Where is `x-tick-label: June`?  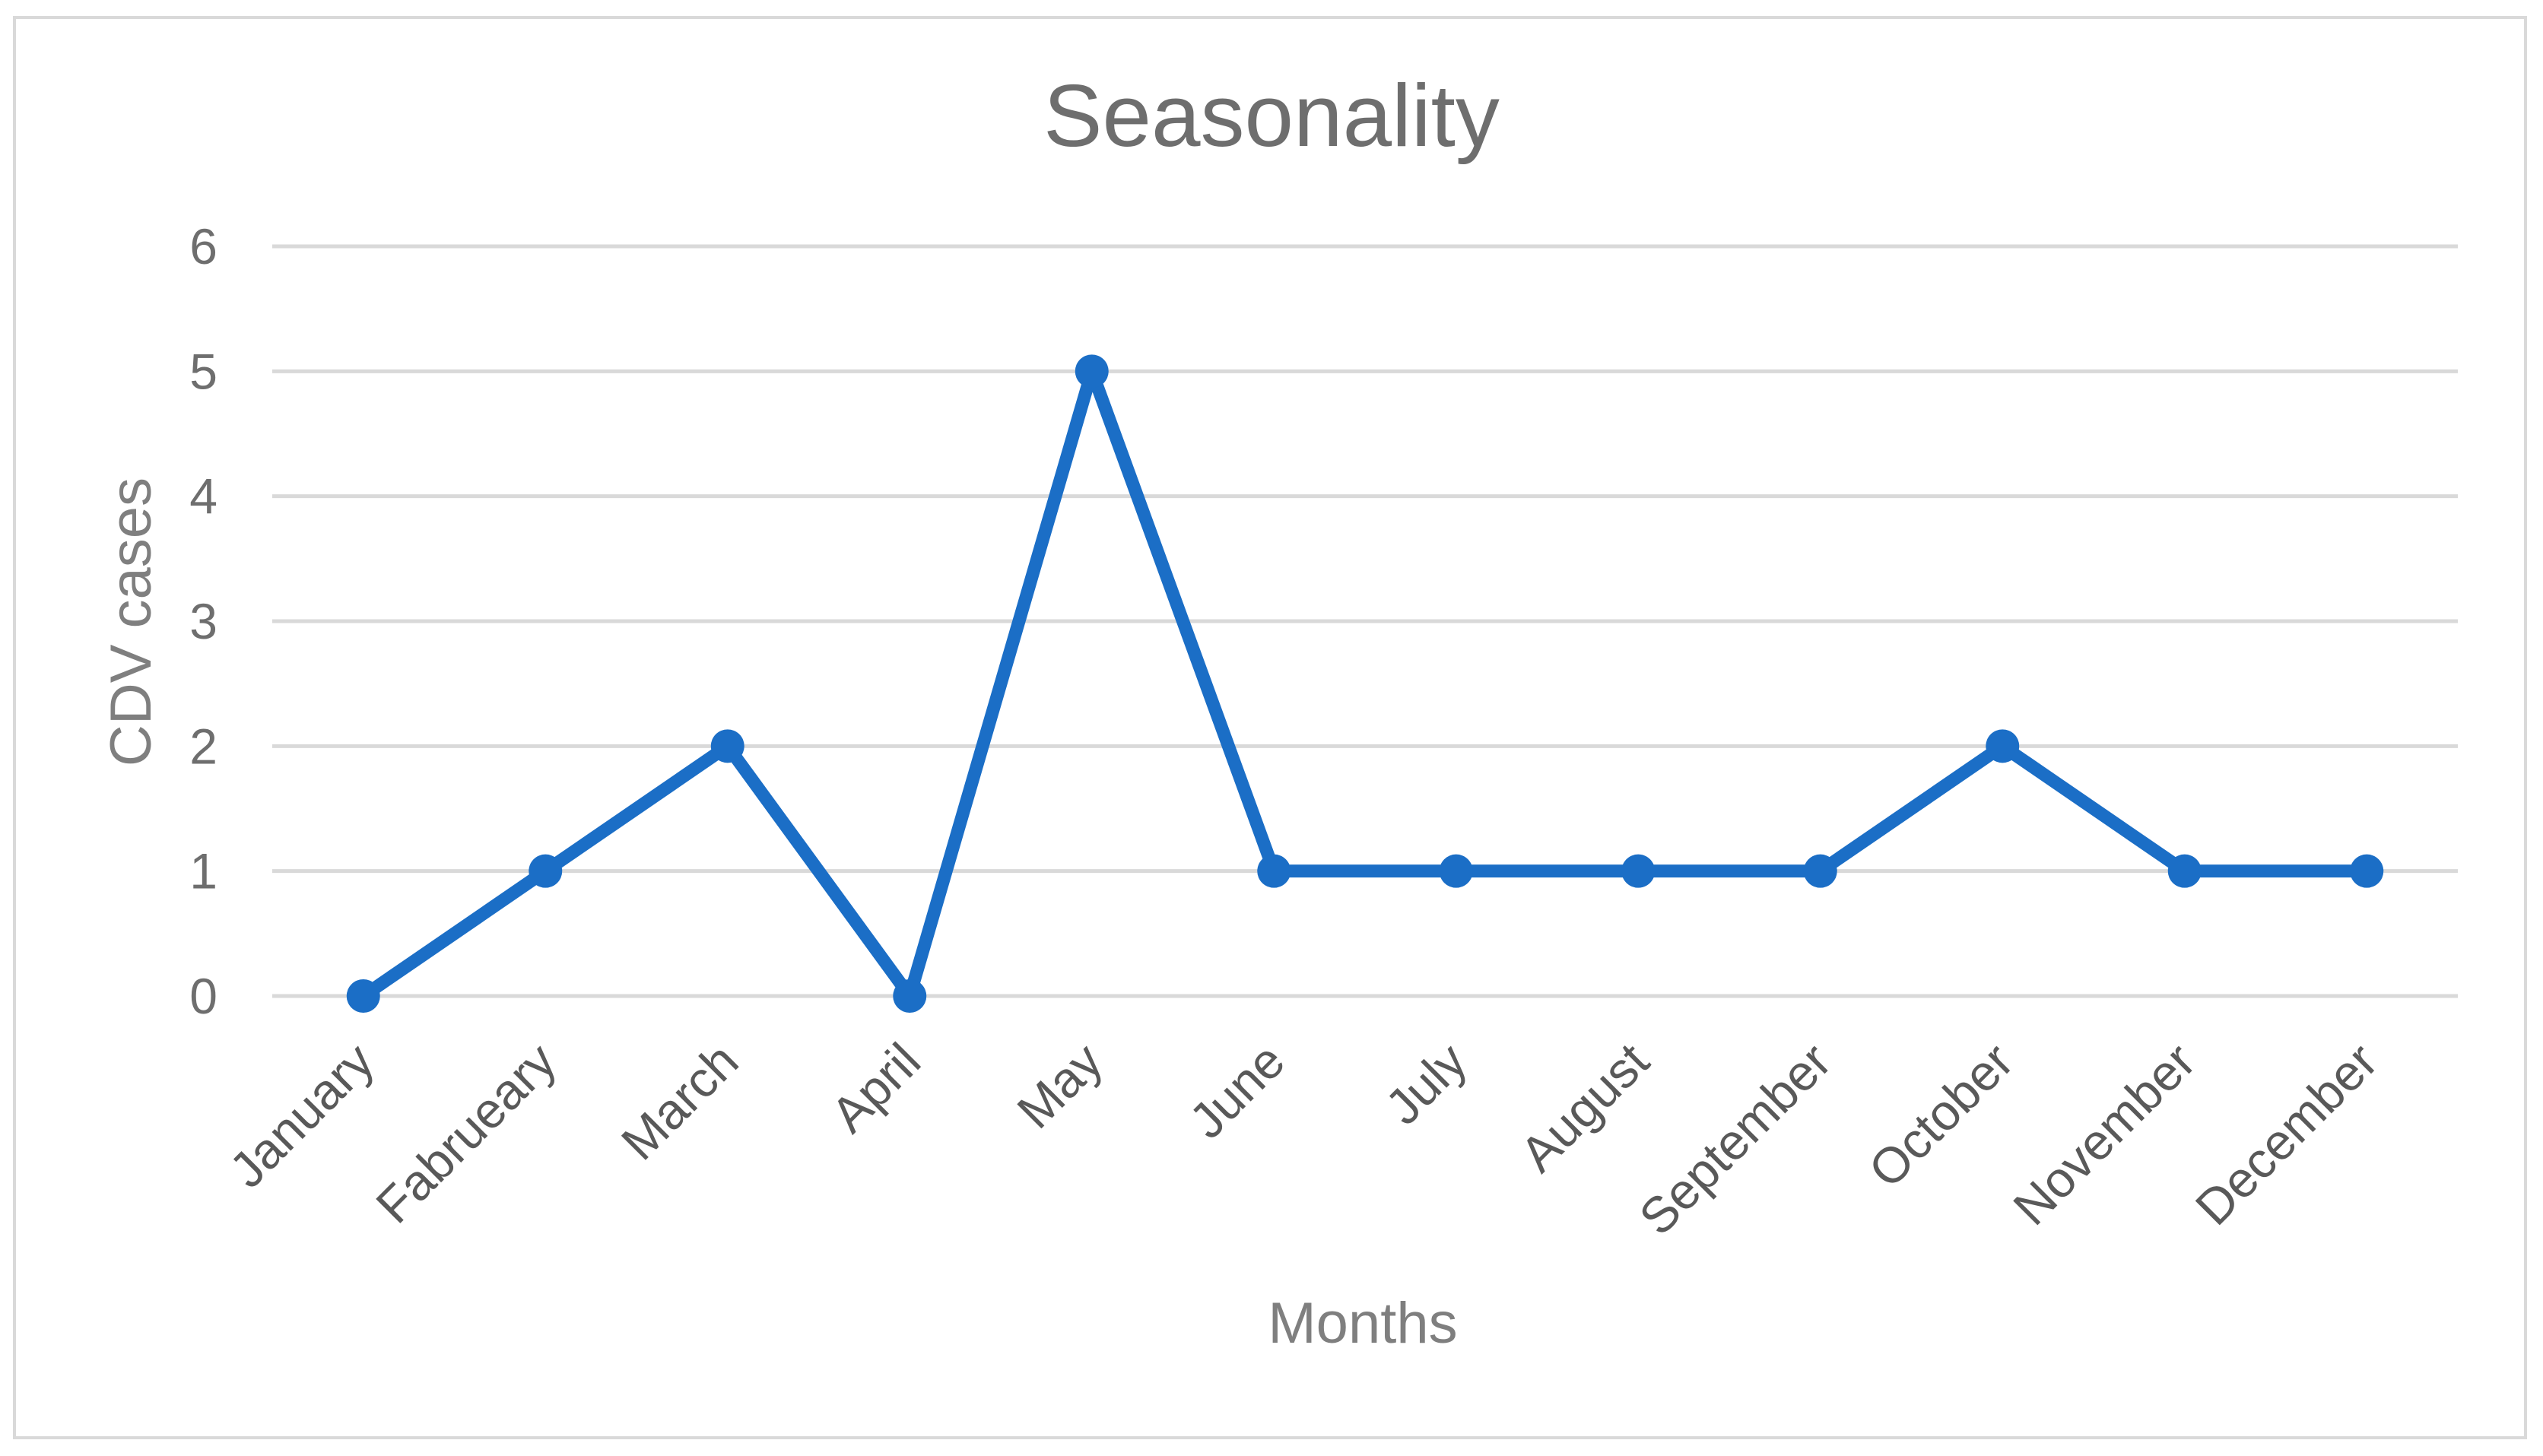
x-tick-label: June is located at coordinates (1237, 1091).